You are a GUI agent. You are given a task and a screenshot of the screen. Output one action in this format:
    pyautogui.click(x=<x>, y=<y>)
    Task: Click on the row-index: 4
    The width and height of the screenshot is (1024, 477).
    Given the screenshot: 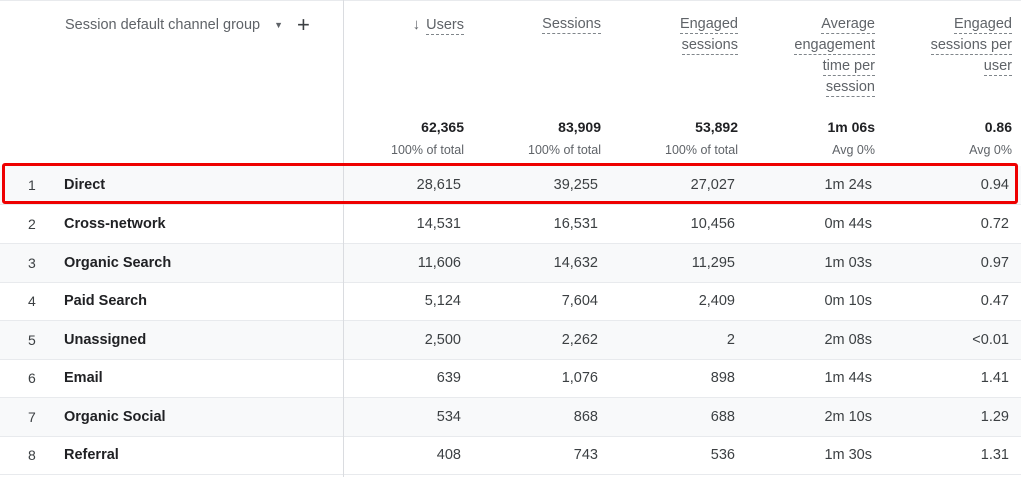 What is the action you would take?
    pyautogui.click(x=32, y=301)
    